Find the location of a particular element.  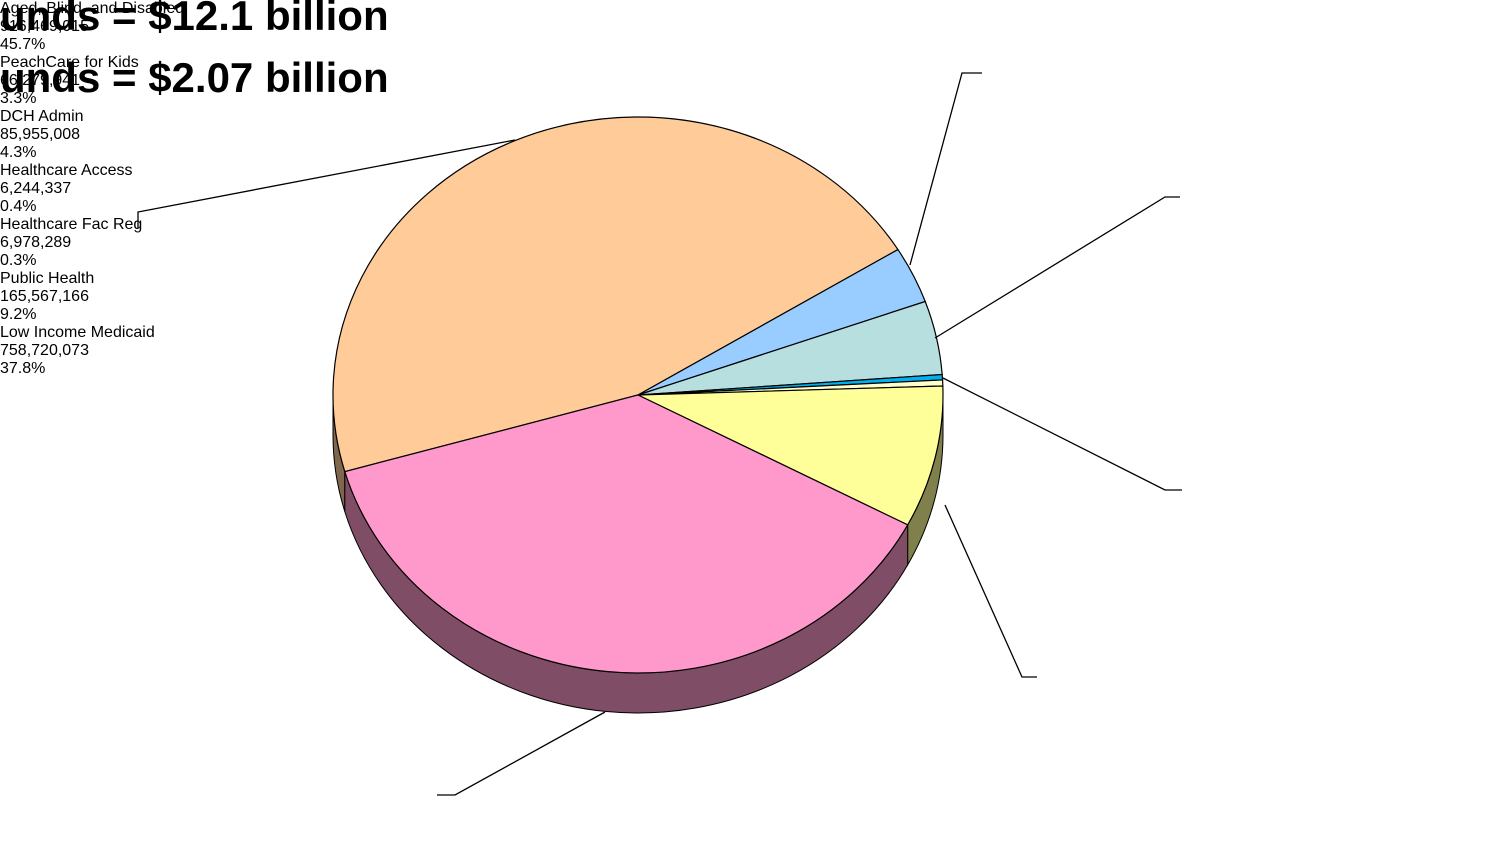

percent-label: 37.8% is located at coordinates (23, 368).